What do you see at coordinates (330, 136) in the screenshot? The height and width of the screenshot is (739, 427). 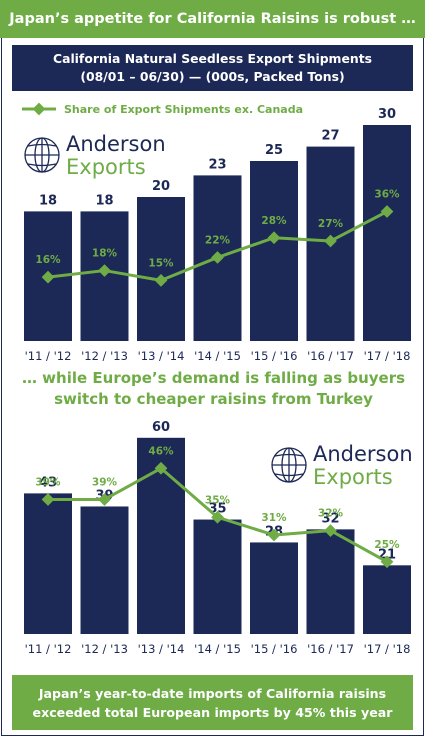 I see `bar-value-label: 27` at bounding box center [330, 136].